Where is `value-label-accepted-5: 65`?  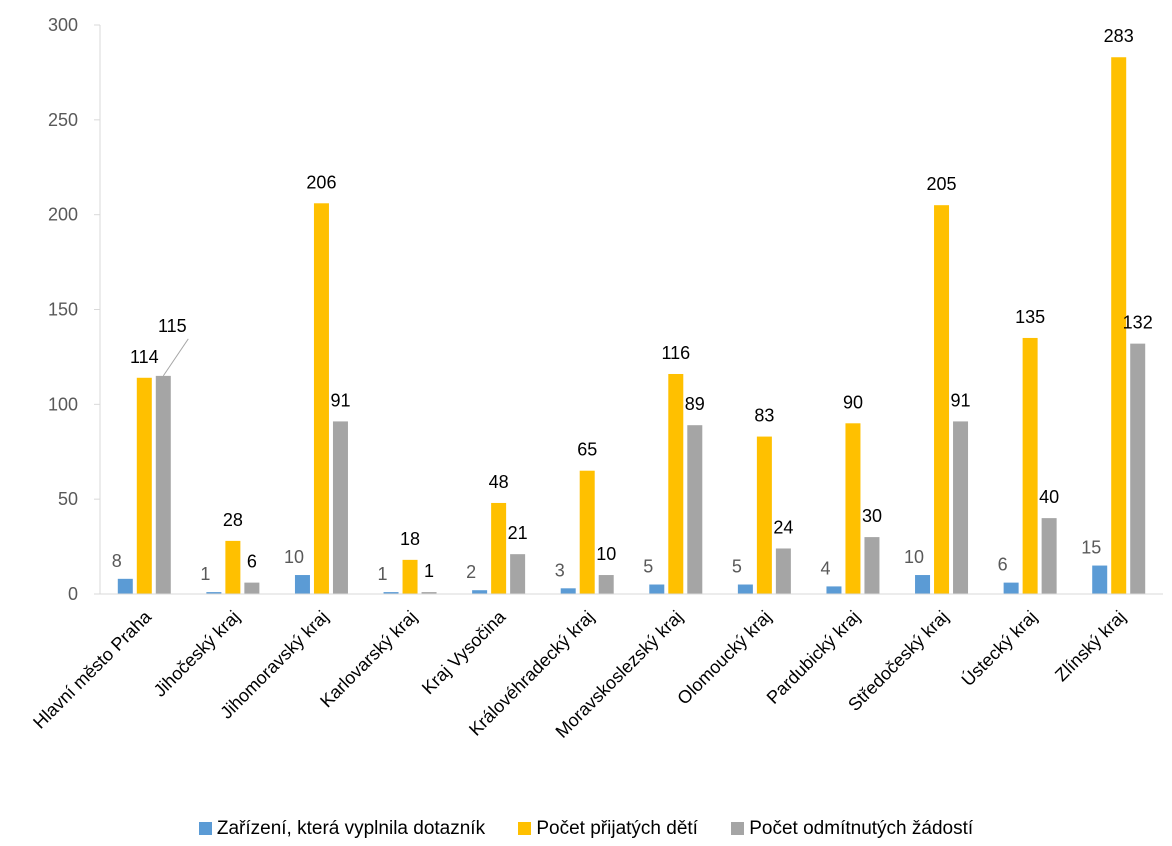 value-label-accepted-5: 65 is located at coordinates (587, 450).